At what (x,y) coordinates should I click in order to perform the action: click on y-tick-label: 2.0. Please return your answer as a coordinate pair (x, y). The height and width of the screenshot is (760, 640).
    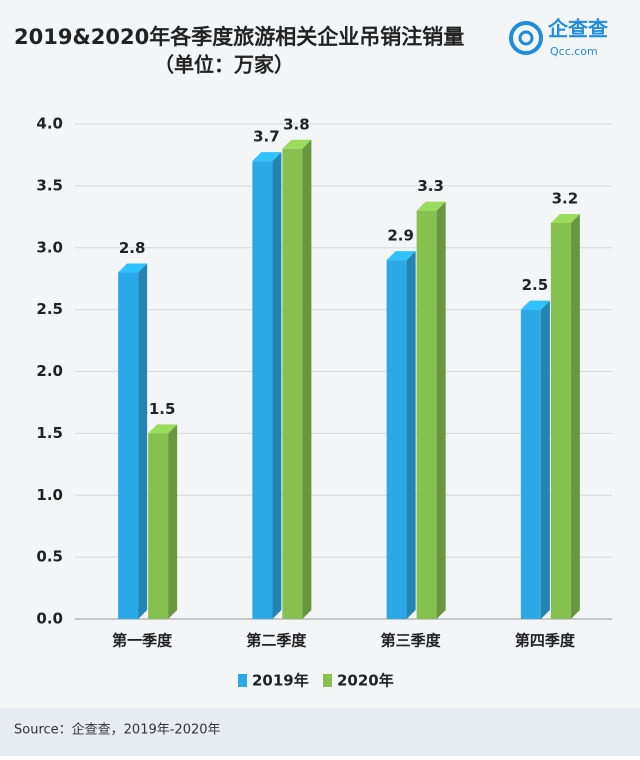
    Looking at the image, I should click on (49, 371).